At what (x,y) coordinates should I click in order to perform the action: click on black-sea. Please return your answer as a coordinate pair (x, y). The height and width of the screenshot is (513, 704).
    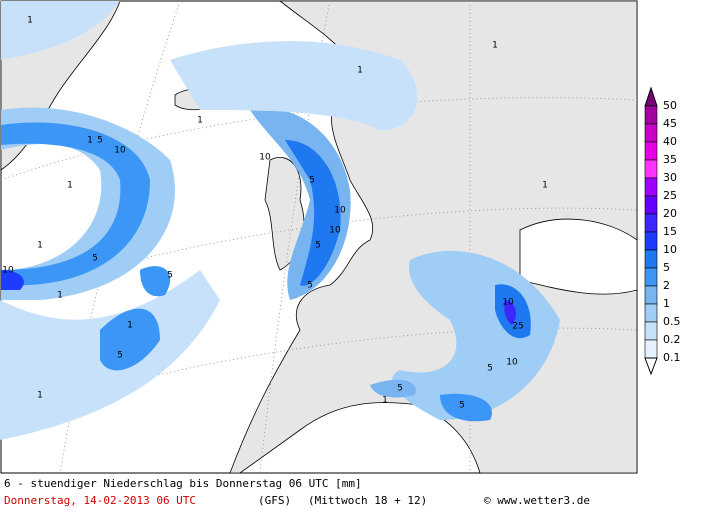
    Looking at the image, I should click on (578, 256).